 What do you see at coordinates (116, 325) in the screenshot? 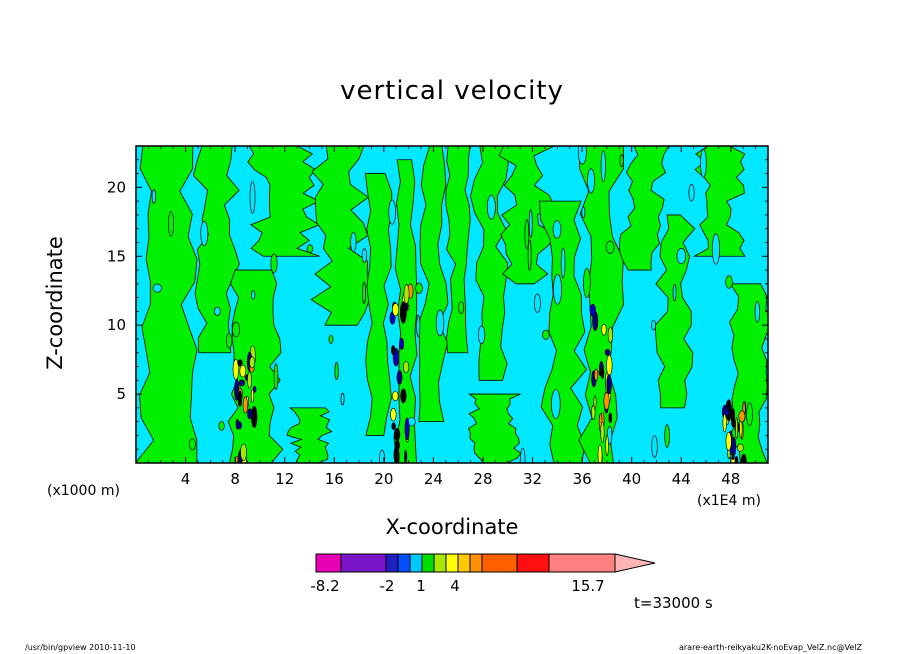
I see `y-tick-label: 10` at bounding box center [116, 325].